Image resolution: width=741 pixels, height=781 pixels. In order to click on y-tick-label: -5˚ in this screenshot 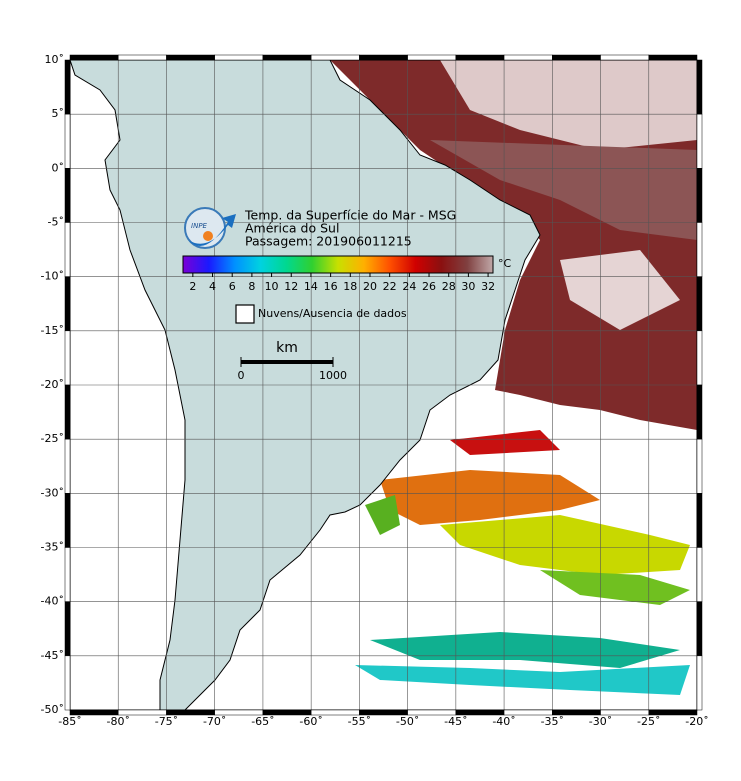, I will do `click(56, 222)`.